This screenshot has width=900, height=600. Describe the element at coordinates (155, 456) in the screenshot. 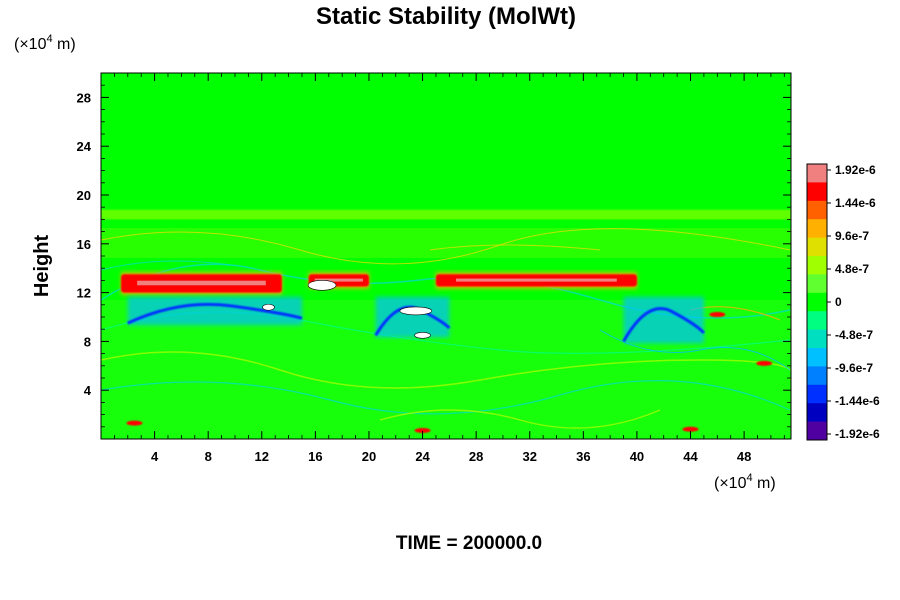

I see `x-tick-label: 4` at that location.